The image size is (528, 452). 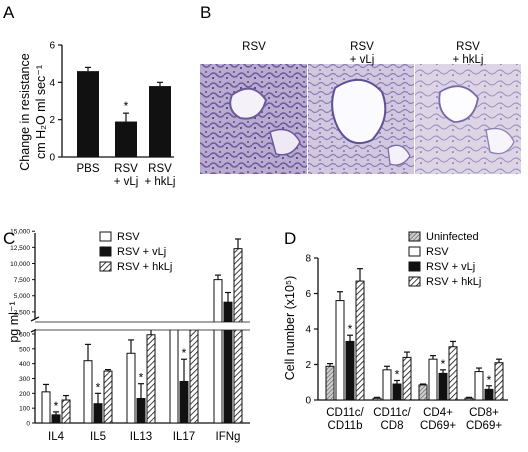 What do you see at coordinates (56, 437) in the screenshot?
I see `panel-c-category-label: IL4` at bounding box center [56, 437].